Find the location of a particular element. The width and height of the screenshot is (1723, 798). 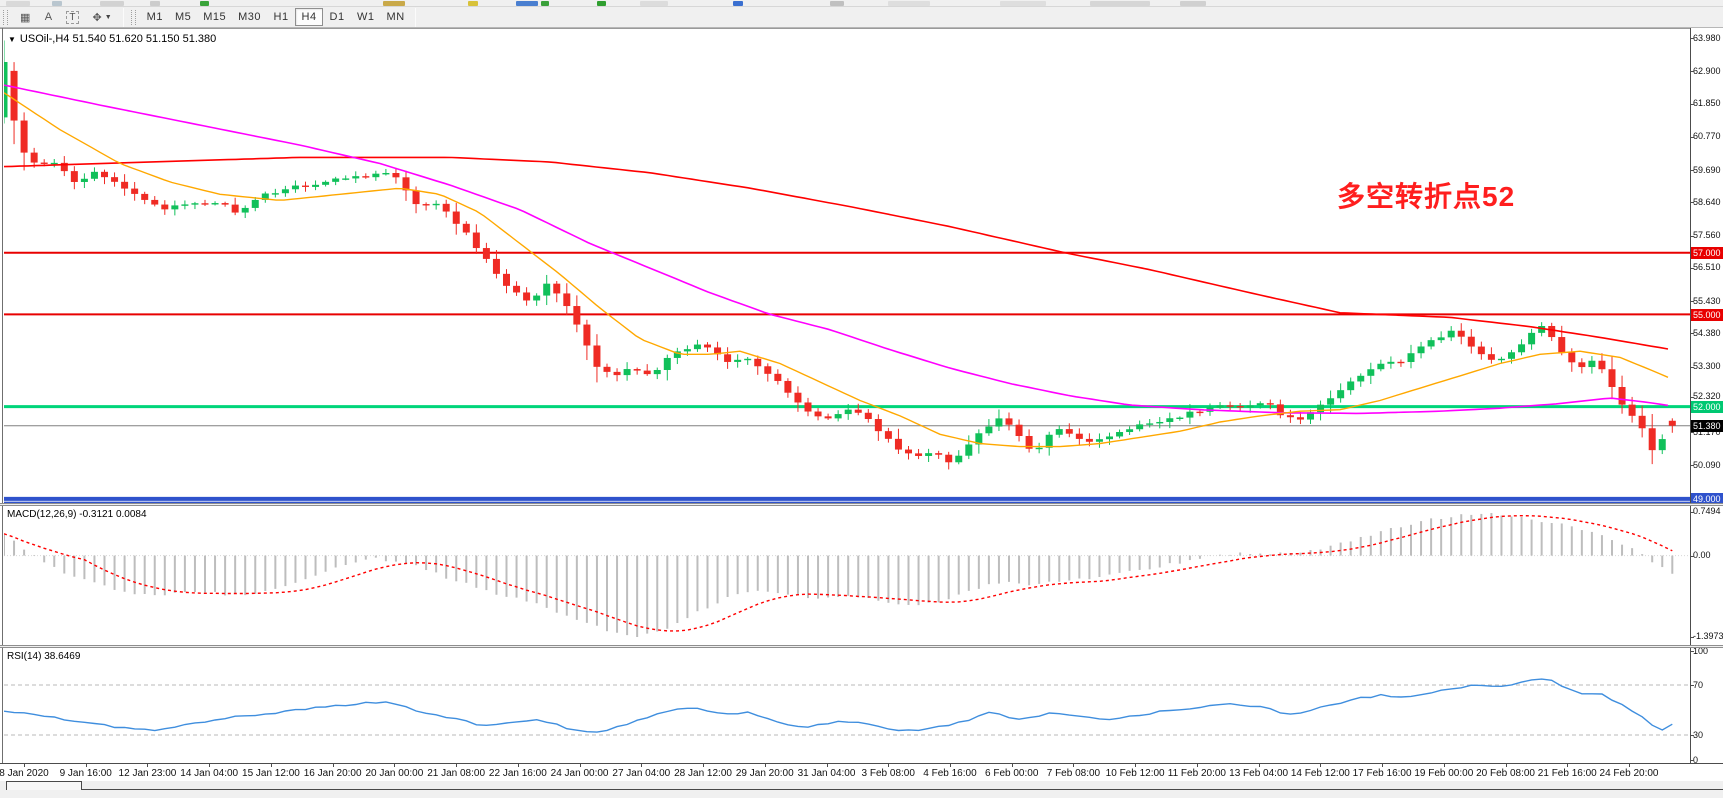

chart-dropdown-icon: ▼ is located at coordinates (12, 39).